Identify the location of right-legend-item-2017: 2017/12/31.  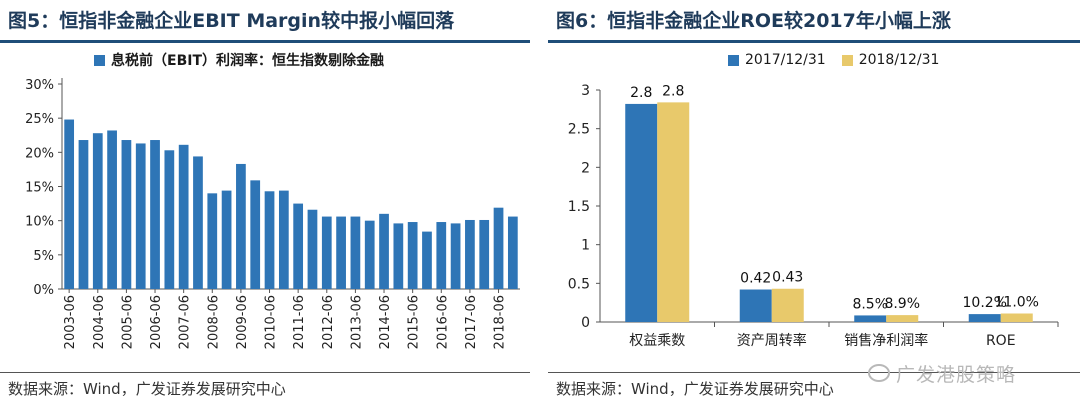
(777, 60).